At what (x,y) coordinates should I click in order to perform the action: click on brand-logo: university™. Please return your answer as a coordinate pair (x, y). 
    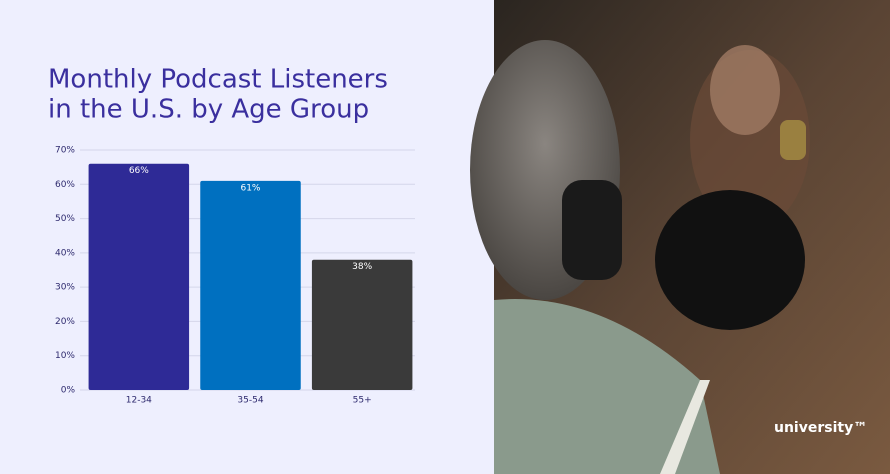
    Looking at the image, I should click on (820, 428).